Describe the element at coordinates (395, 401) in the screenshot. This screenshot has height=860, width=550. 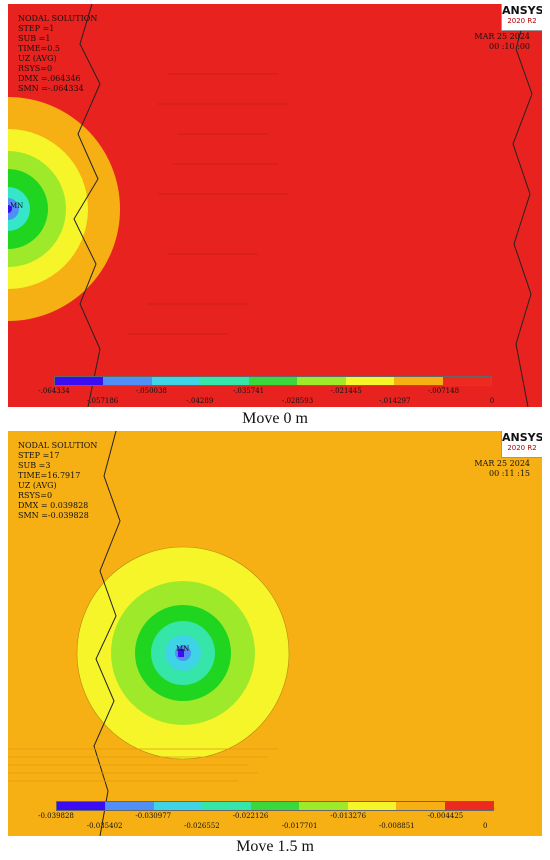
I see `legend-label: -.014297` at that location.